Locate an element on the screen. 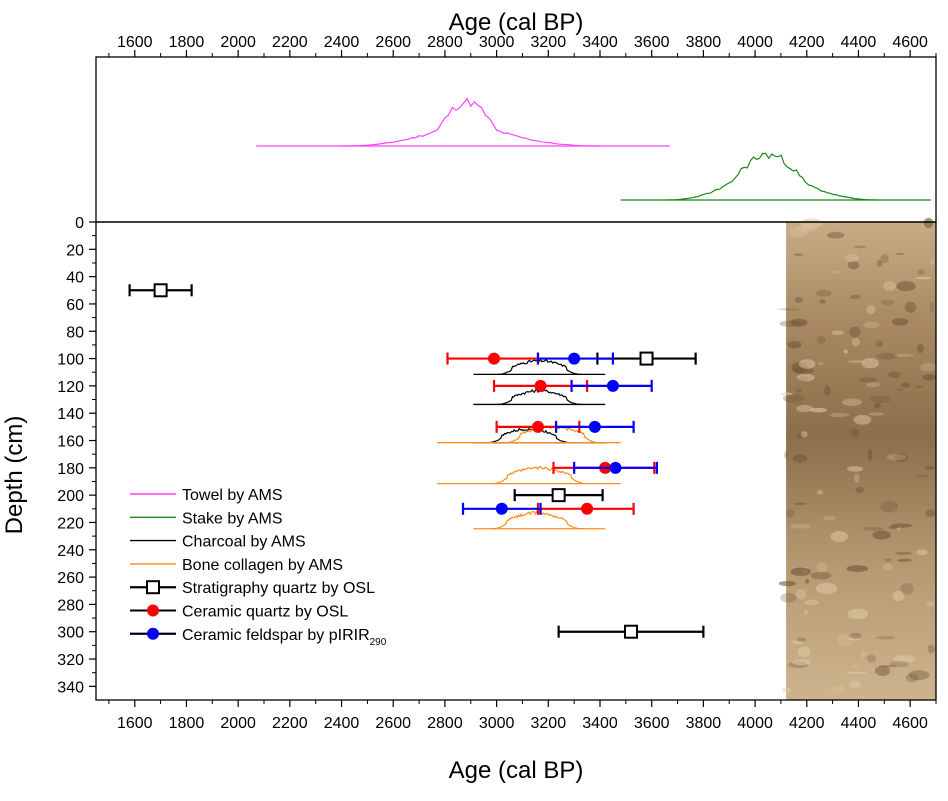 The image size is (948, 801). y-tick-label: 100 is located at coordinates (70, 360).